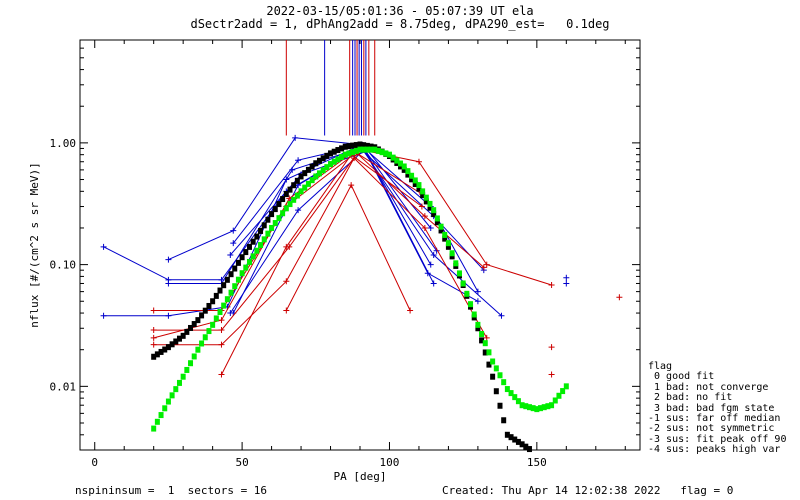  Describe the element at coordinates (330, 88) in the screenshot. I see `vertical-lines` at that location.